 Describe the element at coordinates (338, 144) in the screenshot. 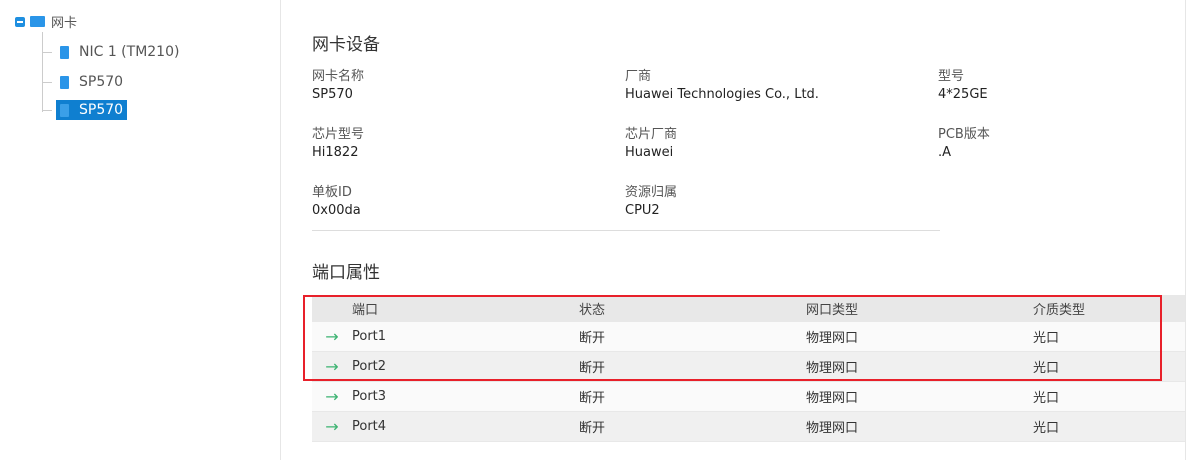

I see `info-field: 芯片型号 Hi1822` at that location.